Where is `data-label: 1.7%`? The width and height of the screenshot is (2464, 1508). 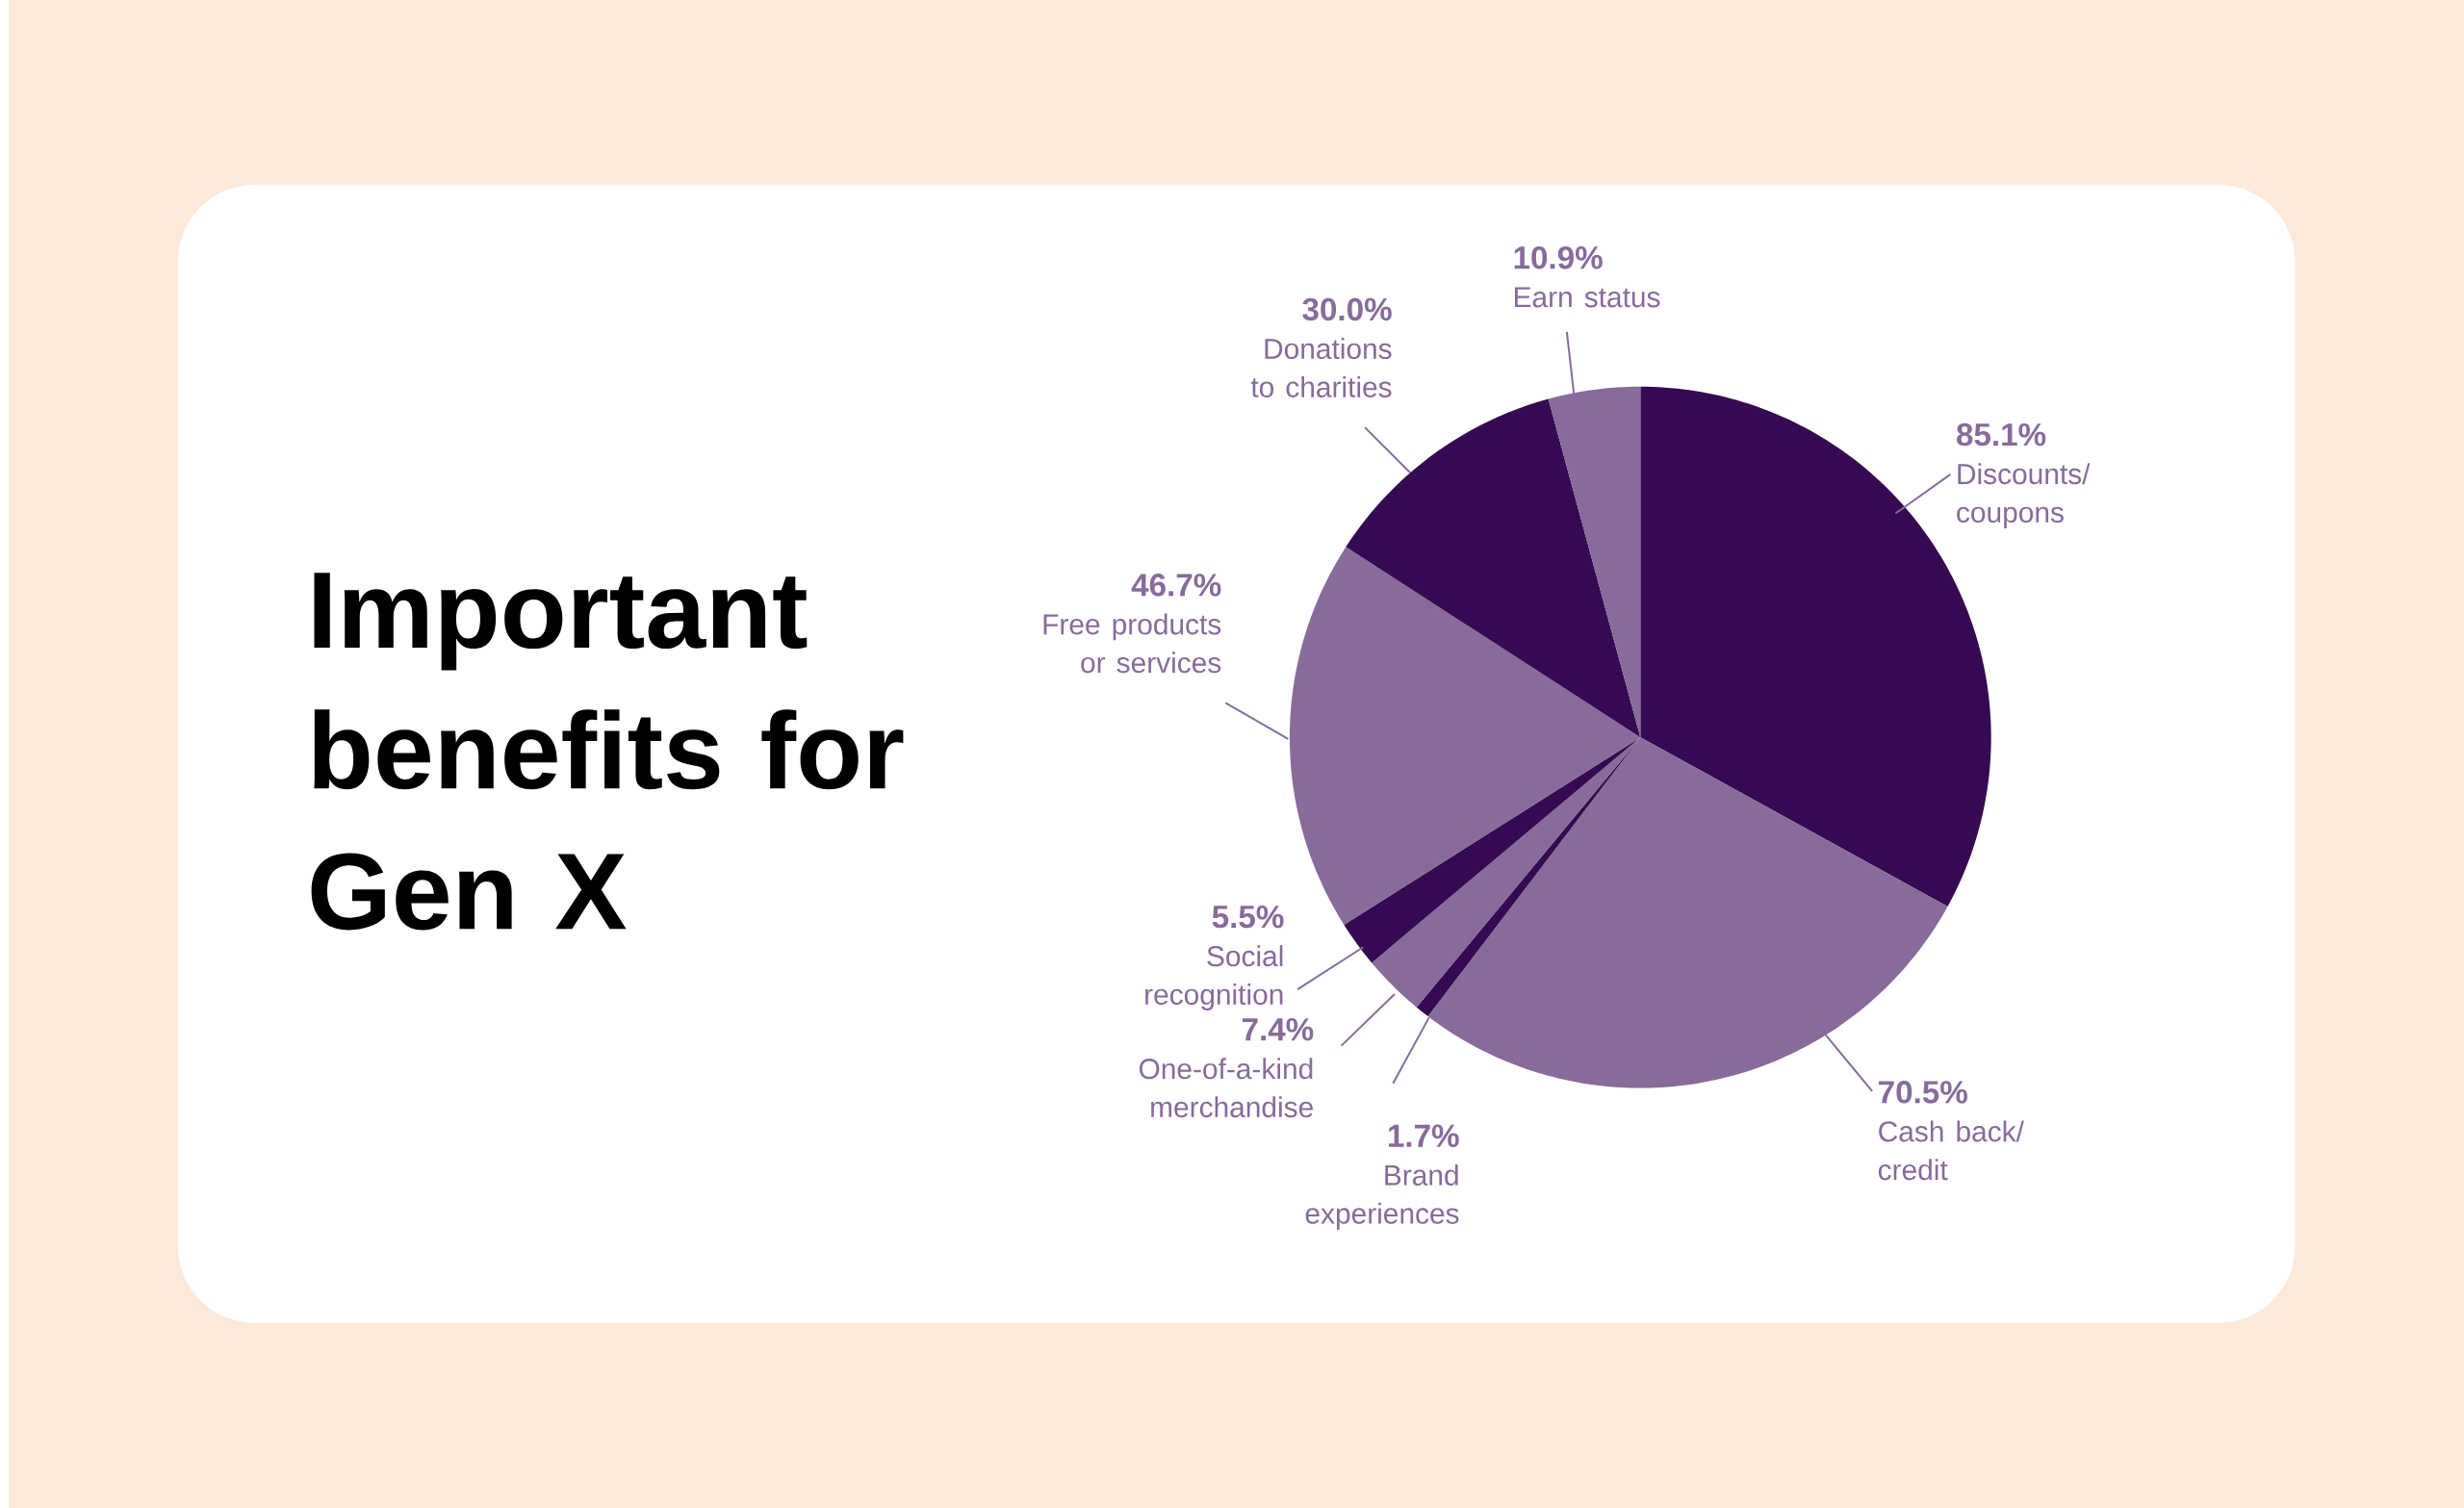
data-label: 1.7% is located at coordinates (1423, 1135).